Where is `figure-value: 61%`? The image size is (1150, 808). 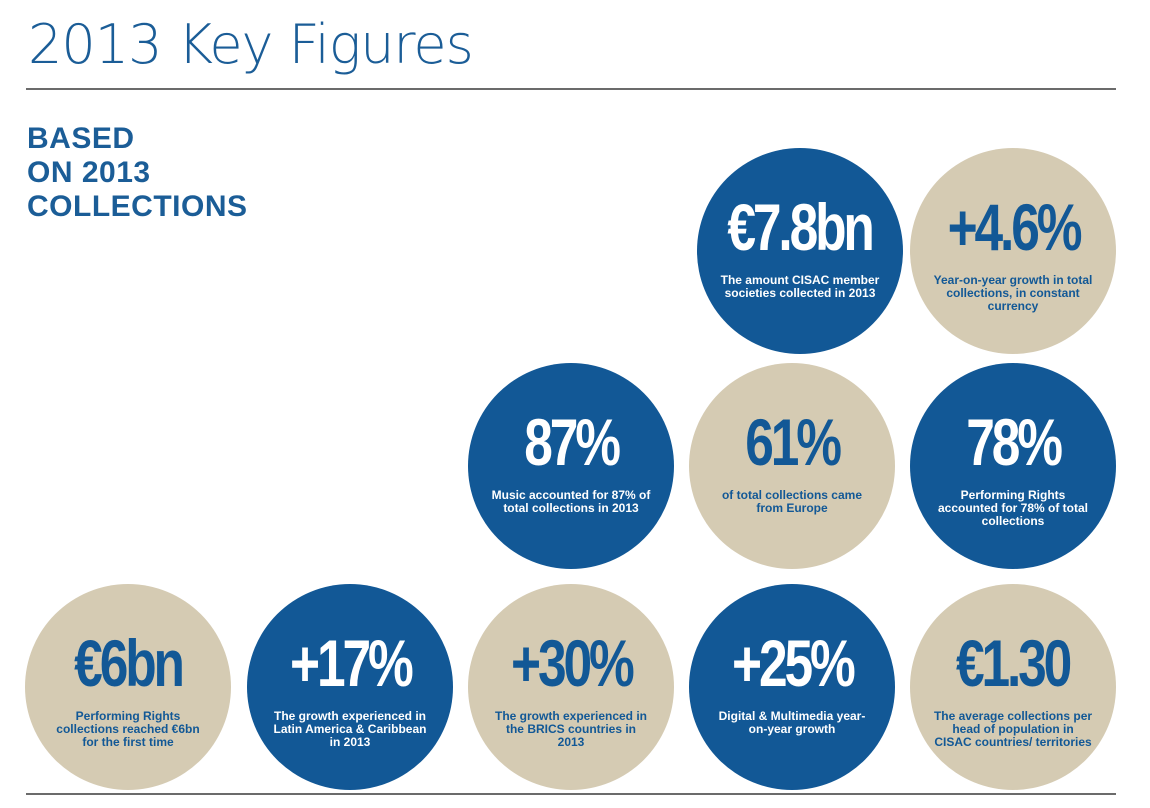
figure-value: 61% is located at coordinates (793, 442).